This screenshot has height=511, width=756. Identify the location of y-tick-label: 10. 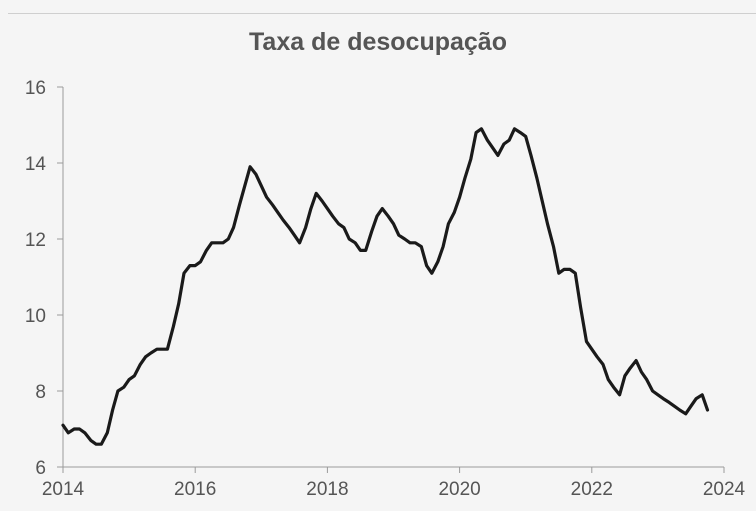
(35, 316).